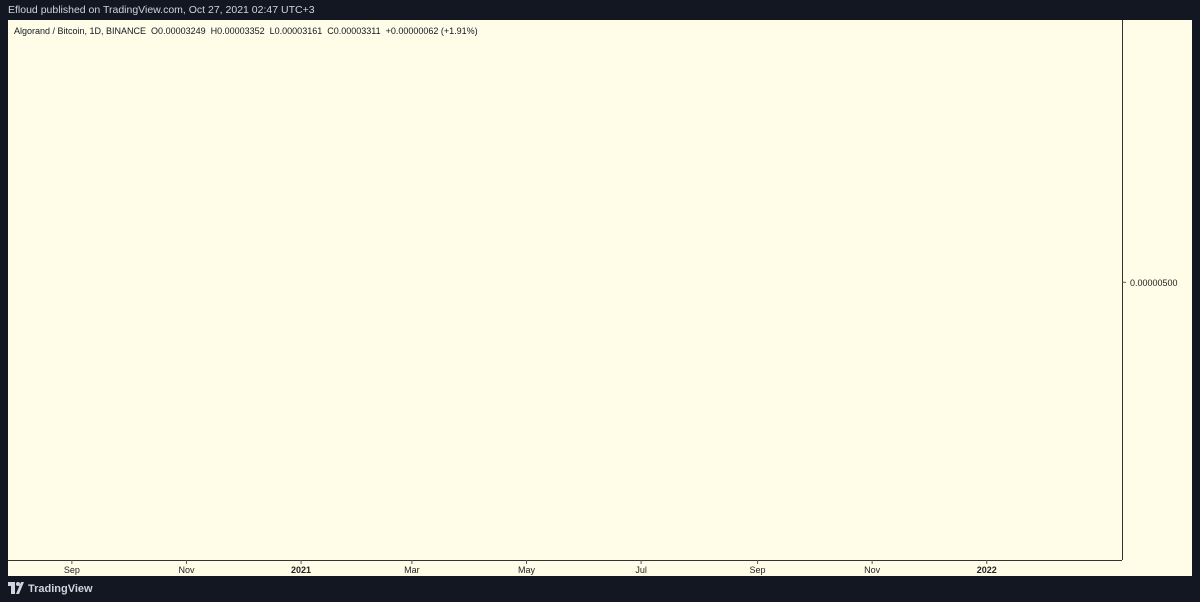 This screenshot has width=1200, height=602. What do you see at coordinates (301, 570) in the screenshot?
I see `x-tick-label: 2021` at bounding box center [301, 570].